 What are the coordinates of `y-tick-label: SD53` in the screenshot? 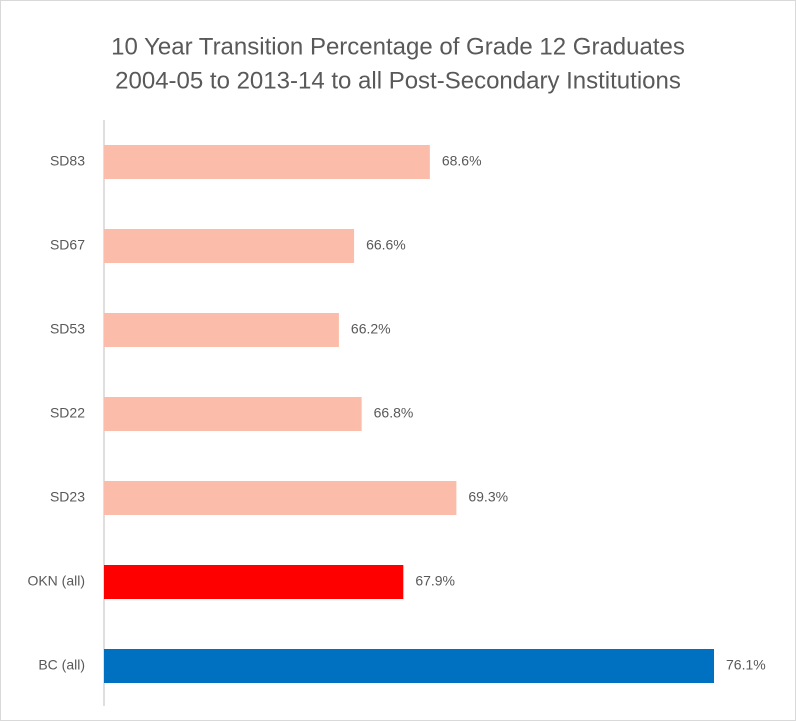 It's located at (67, 329).